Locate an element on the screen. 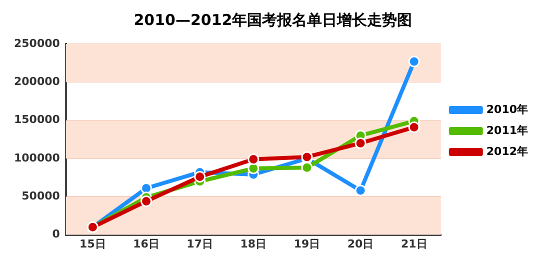 The width and height of the screenshot is (556, 262). x-tick-label: 20日 is located at coordinates (360, 243).